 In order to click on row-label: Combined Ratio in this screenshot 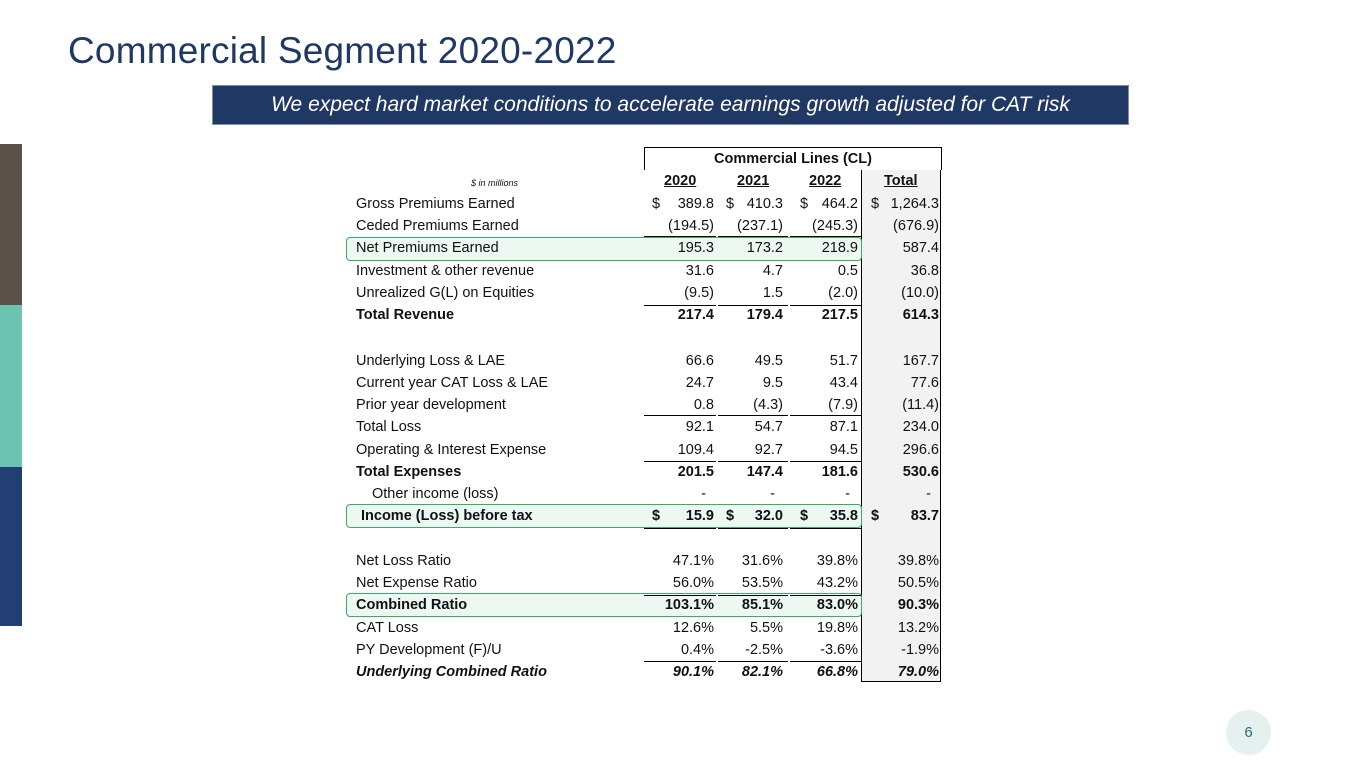, I will do `click(412, 605)`.